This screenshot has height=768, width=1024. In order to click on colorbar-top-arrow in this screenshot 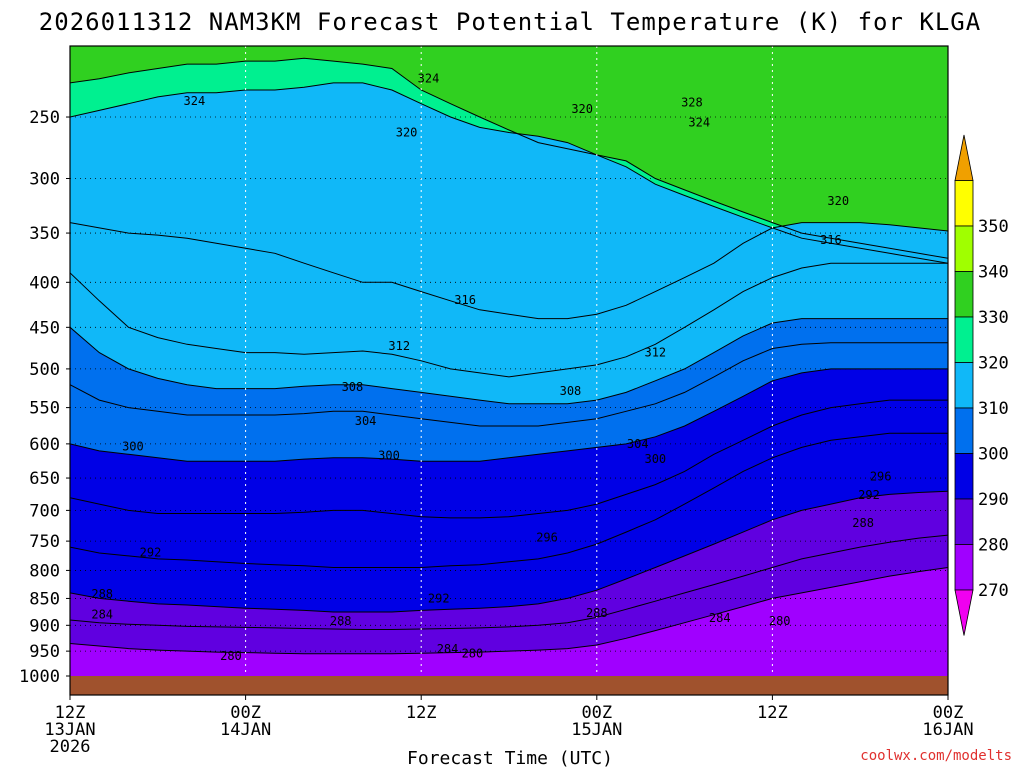, I will do `click(964, 157)`.